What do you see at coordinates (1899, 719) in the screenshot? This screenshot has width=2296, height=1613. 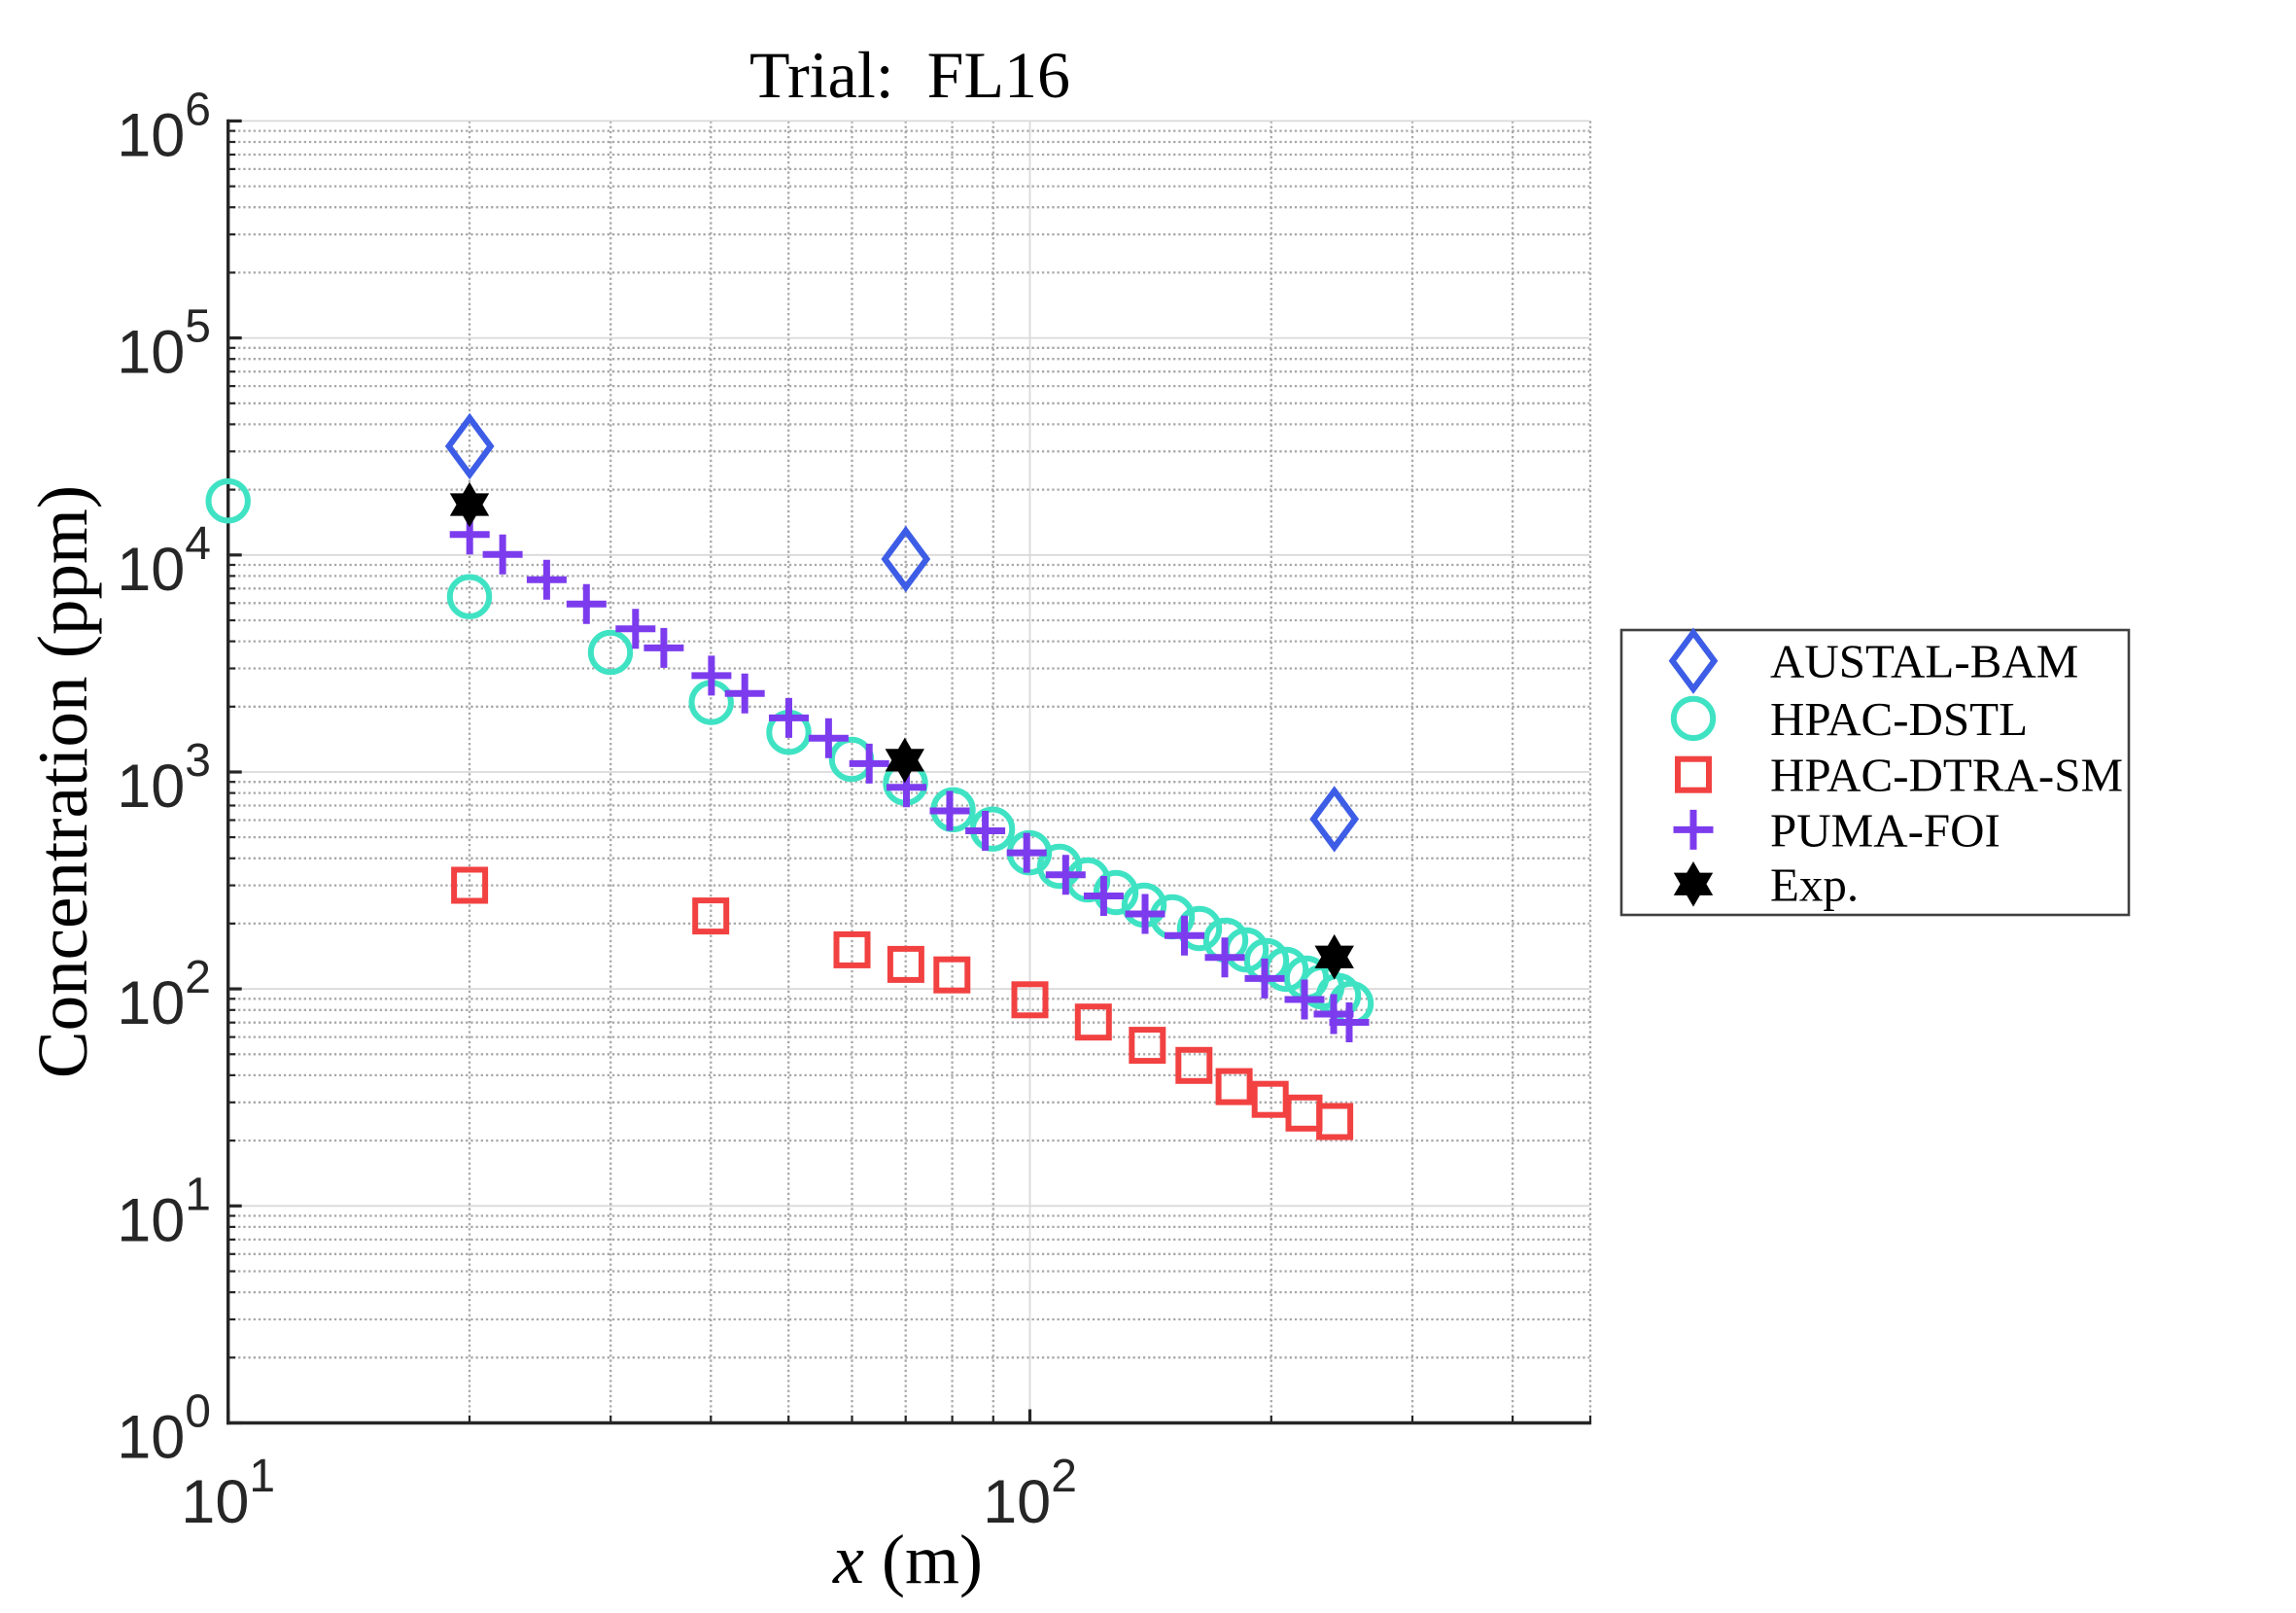 I see `svg-text: HPAC-DSTL` at bounding box center [1899, 719].